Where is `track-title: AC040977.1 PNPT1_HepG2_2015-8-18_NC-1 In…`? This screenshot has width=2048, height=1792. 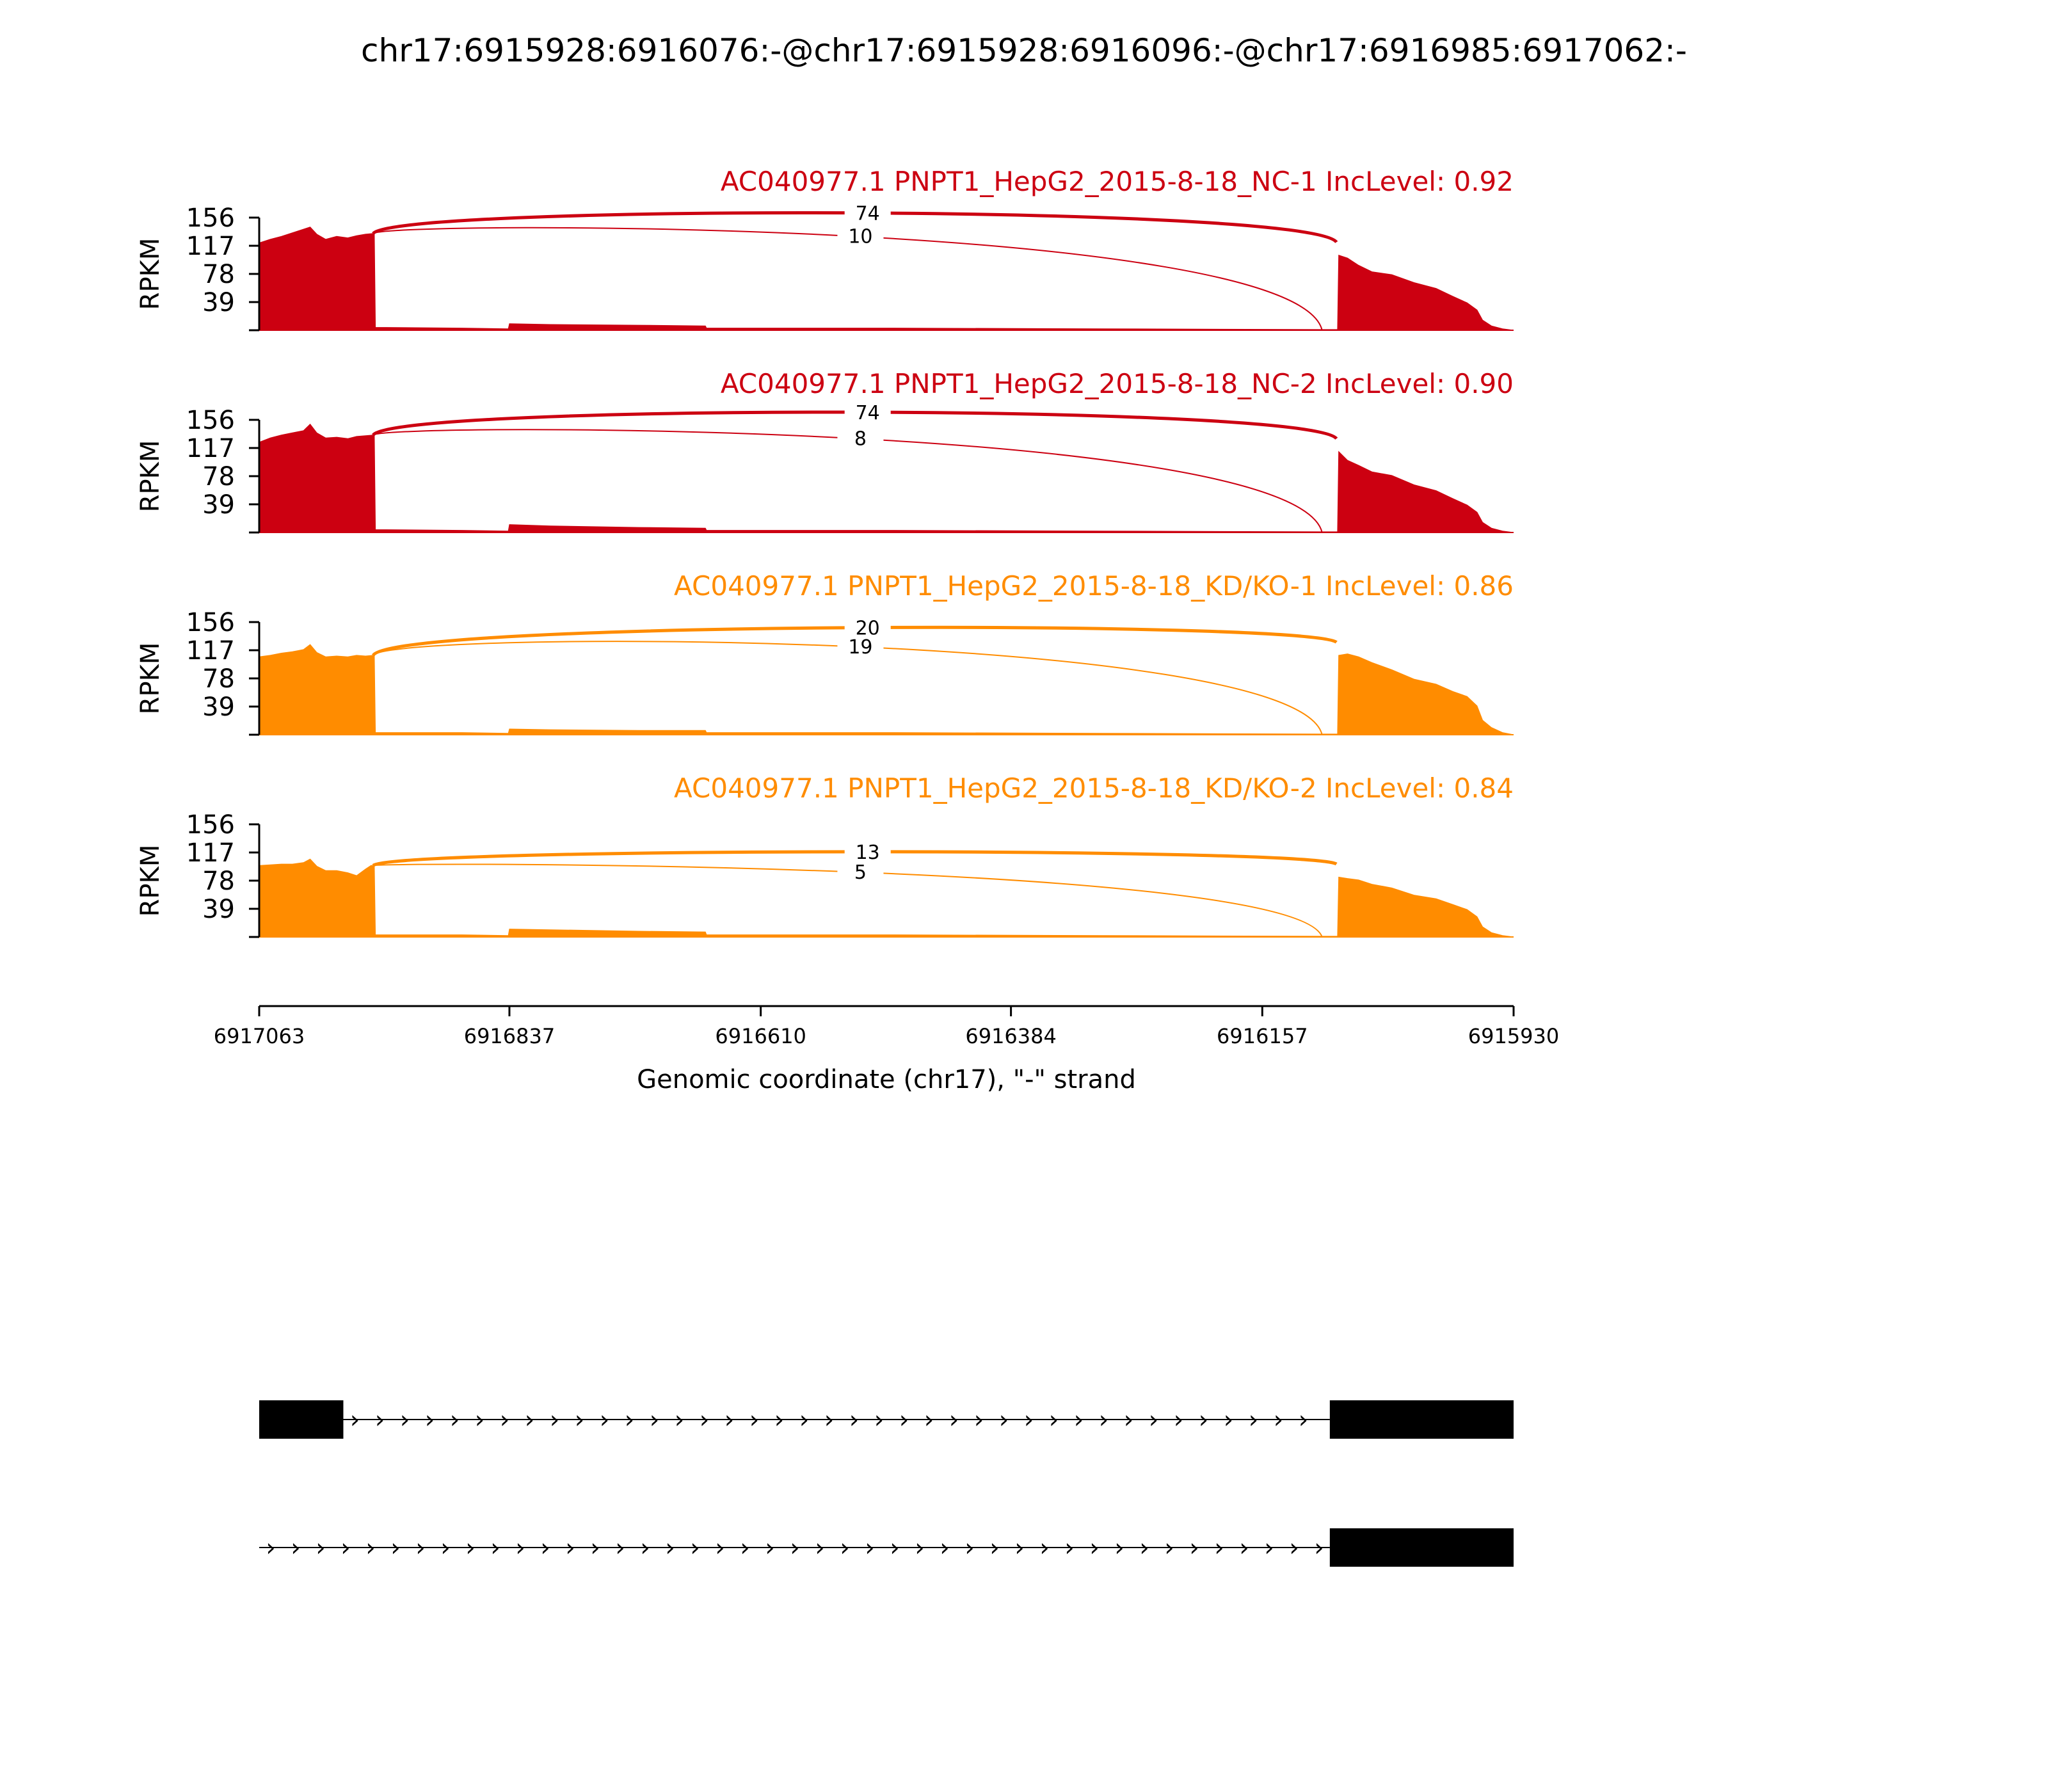
track-title: AC040977.1 PNPT1_HepG2_2015-8-18_NC-1 In… is located at coordinates (1117, 181).